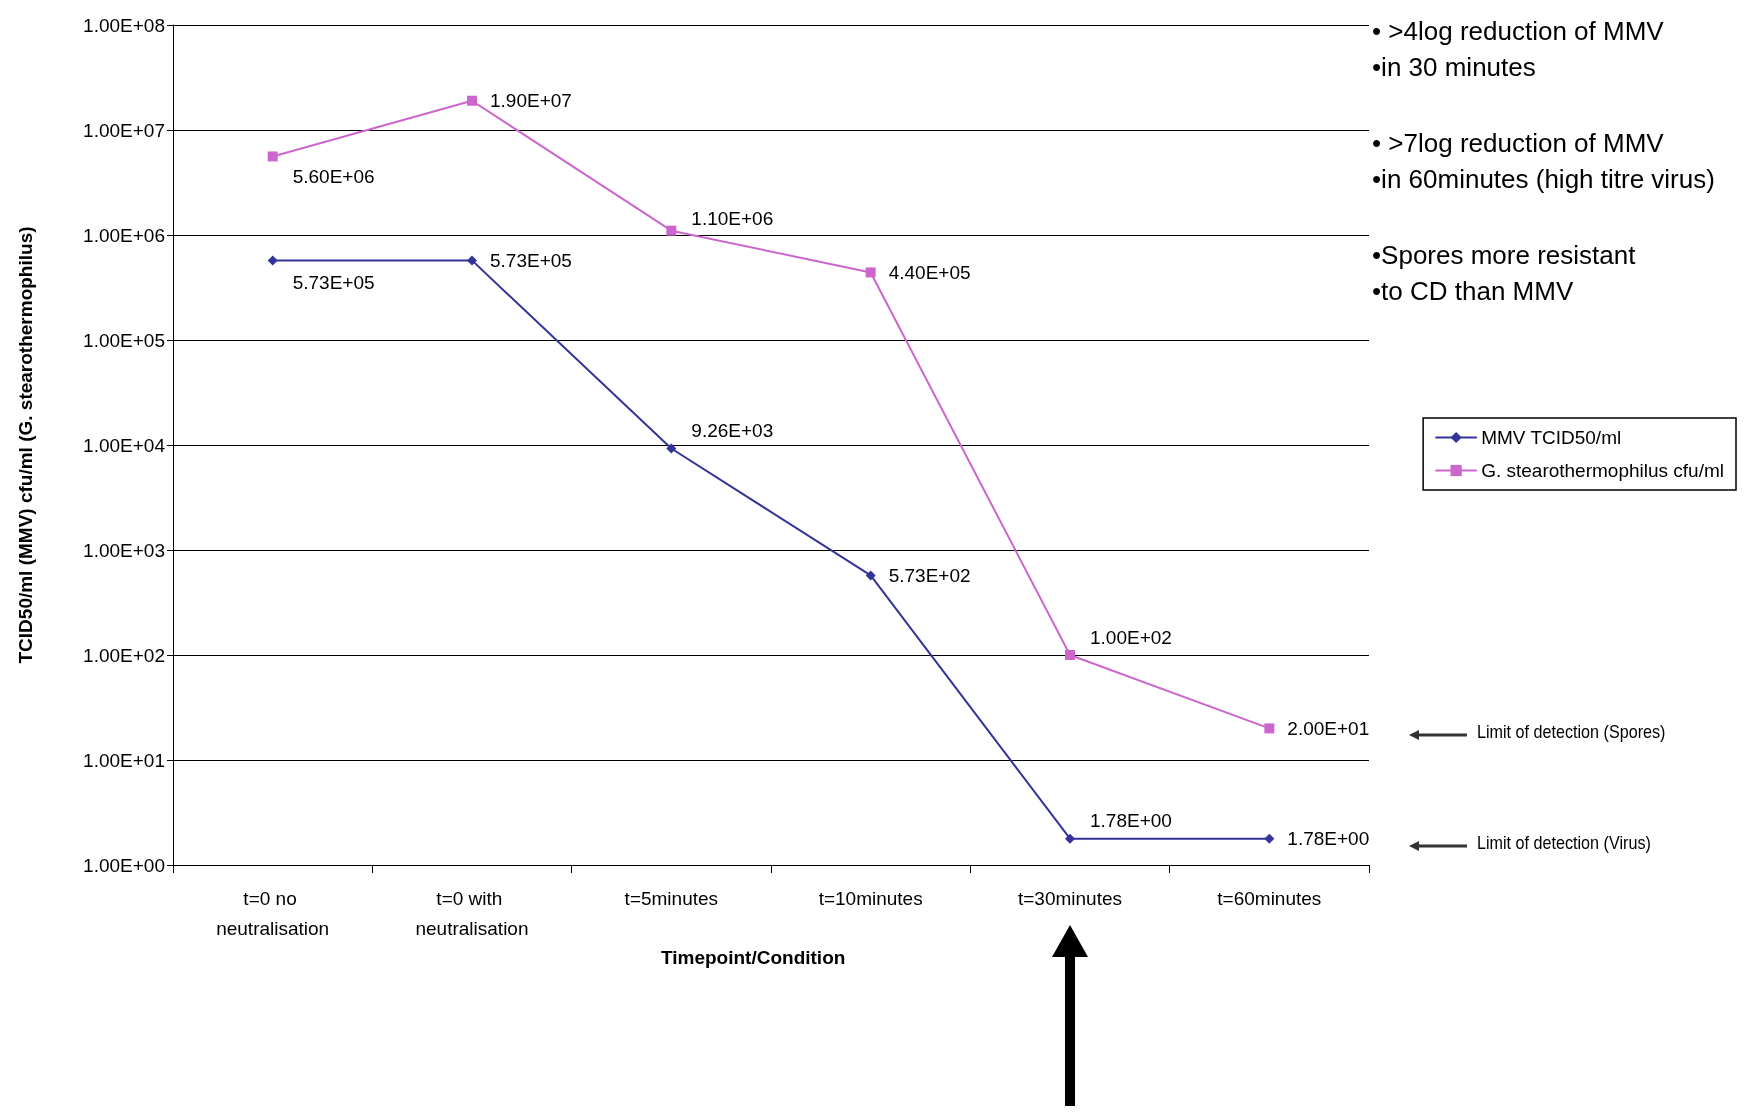 This screenshot has height=1118, width=1752. Describe the element at coordinates (753, 957) in the screenshot. I see `x-axis-title: Timepoint/Condition` at that location.